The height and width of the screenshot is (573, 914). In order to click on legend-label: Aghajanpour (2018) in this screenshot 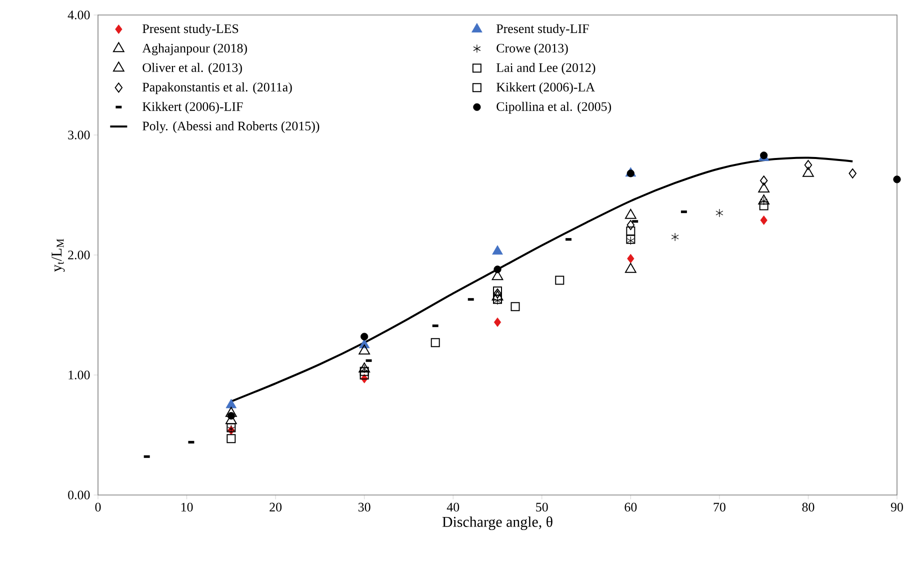, I will do `click(194, 49)`.